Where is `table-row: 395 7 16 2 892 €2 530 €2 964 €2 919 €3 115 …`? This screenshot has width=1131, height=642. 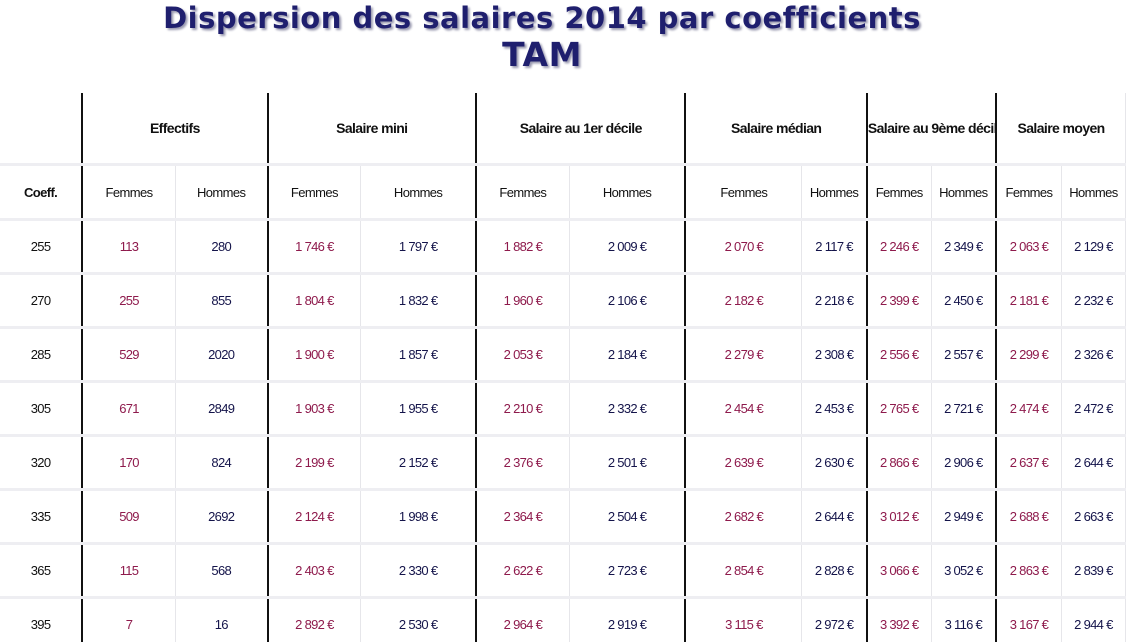 table-row: 395 7 16 2 892 €2 530 €2 964 €2 919 €3 115 … is located at coordinates (563, 619).